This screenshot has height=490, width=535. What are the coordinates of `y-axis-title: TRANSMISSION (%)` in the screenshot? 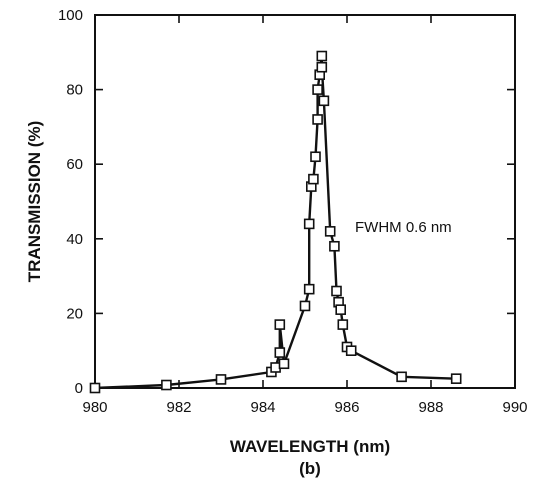 It's located at (34, 202).